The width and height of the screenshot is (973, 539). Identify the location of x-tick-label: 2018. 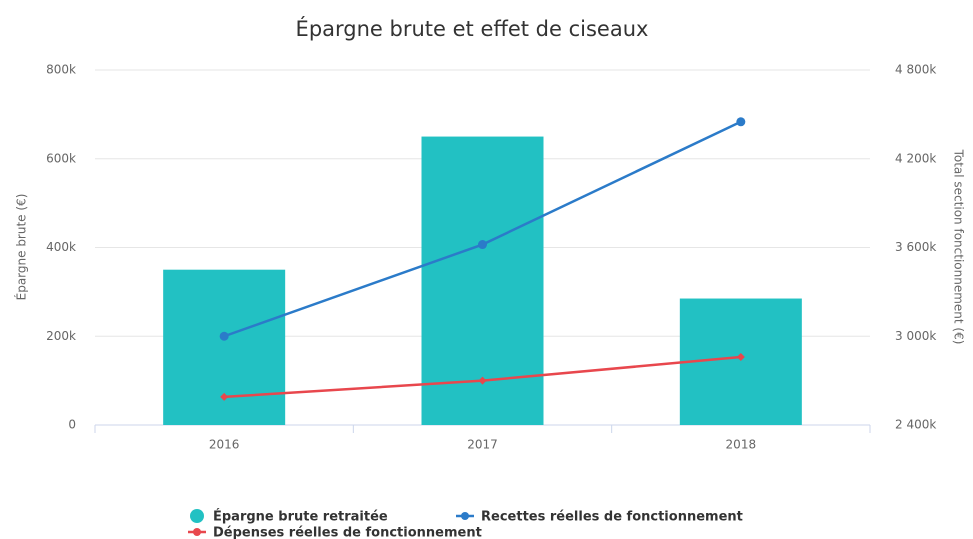
(741, 445).